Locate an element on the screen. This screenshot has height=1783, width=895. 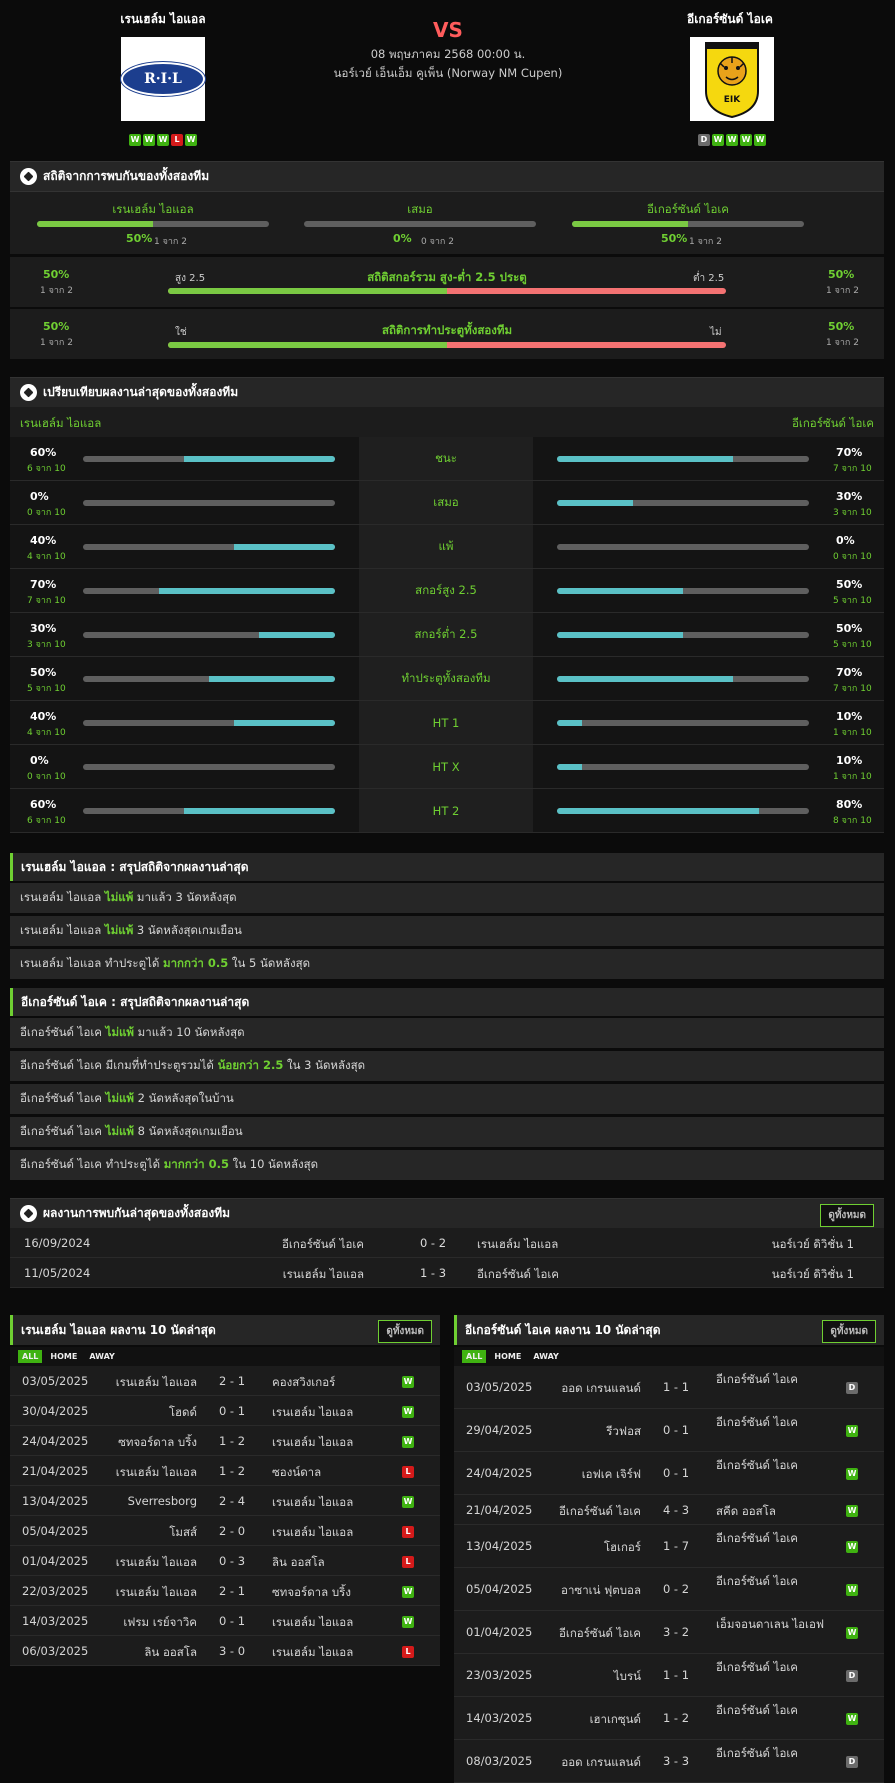
home-team-name: เรนเฮล์ม ไอแอล is located at coordinates (163, 19).